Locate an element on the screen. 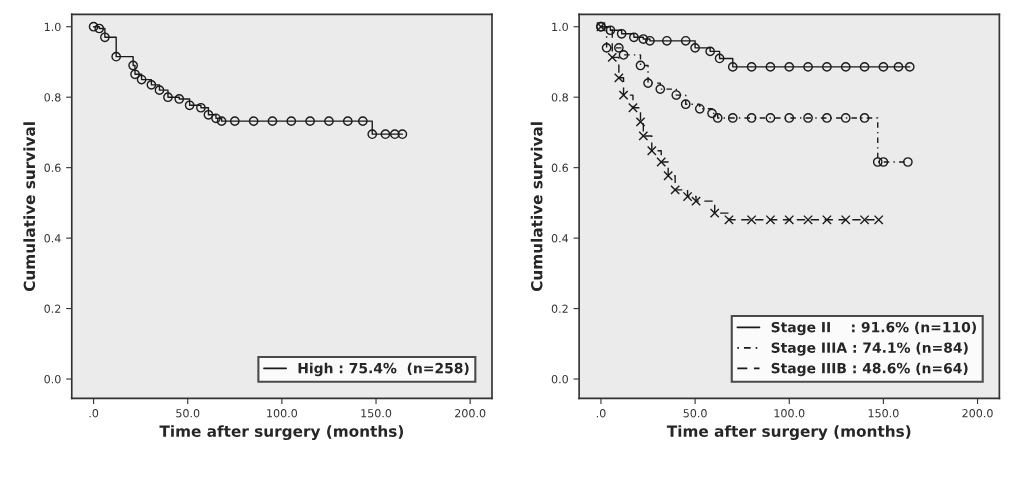  legend-label: Stage IIIA : 74.1% (n=84) is located at coordinates (869, 349).